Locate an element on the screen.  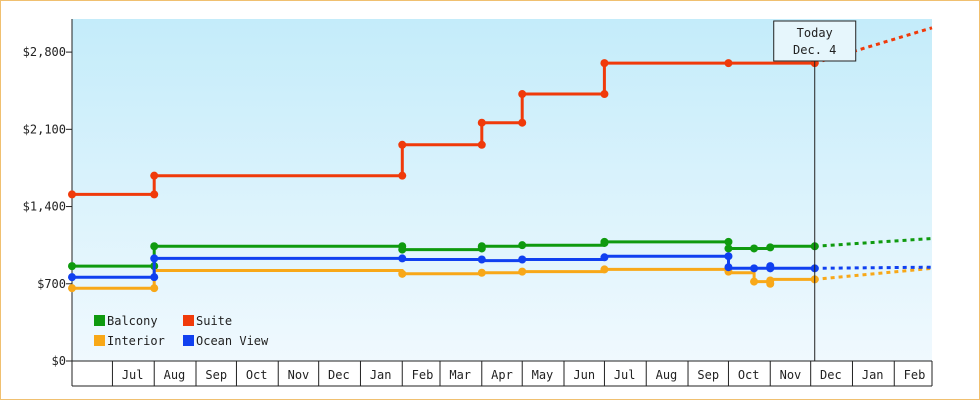
x-tick-label: May is located at coordinates (543, 375).